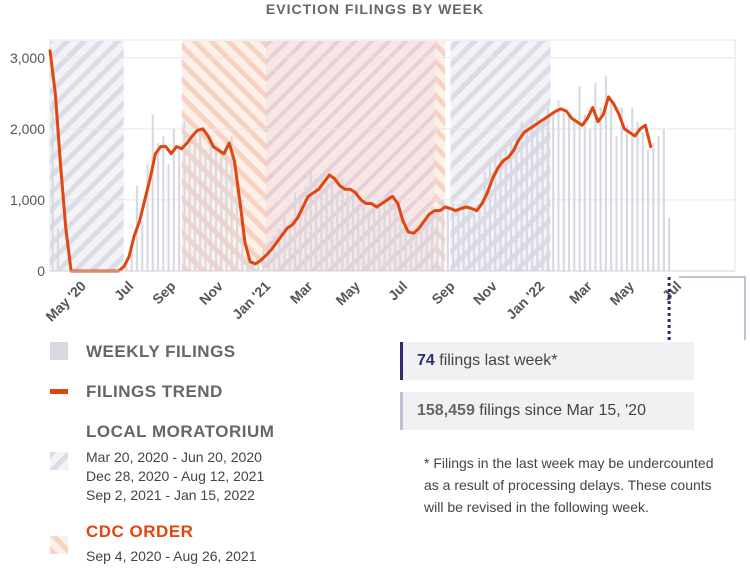  I want to click on moratorium-date-1: Mar 20, 2020 - Jun 20, 2020, so click(174, 457).